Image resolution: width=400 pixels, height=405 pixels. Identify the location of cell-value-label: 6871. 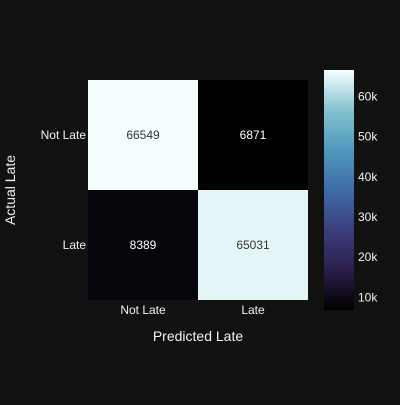
(253, 135).